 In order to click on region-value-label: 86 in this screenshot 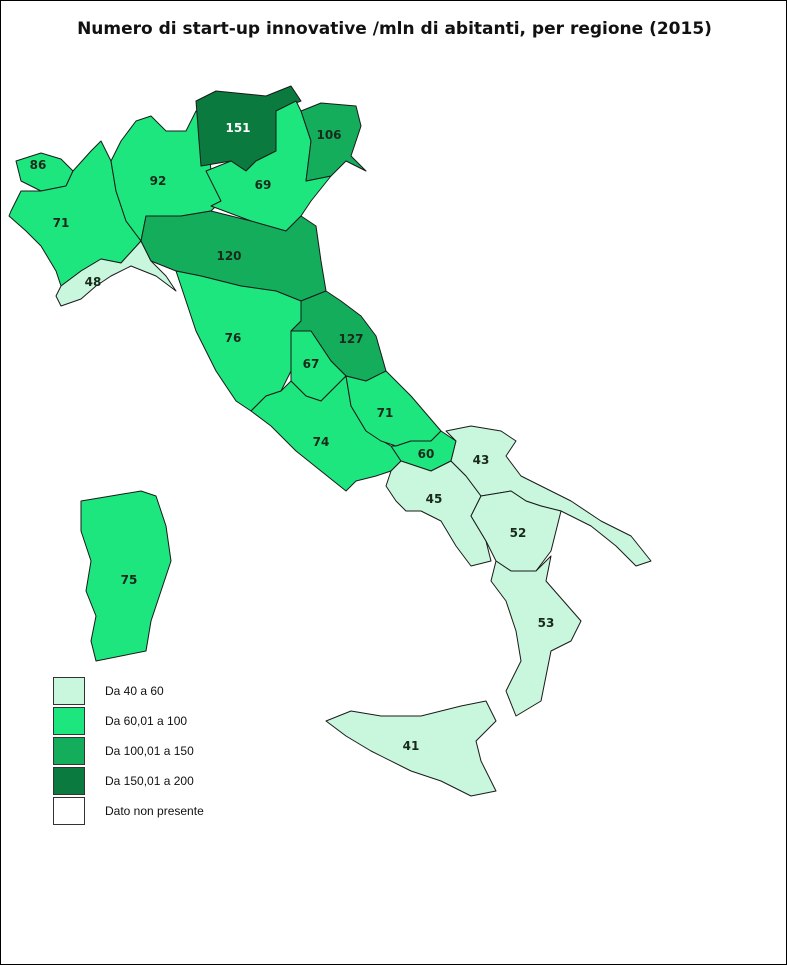, I will do `click(38, 165)`.